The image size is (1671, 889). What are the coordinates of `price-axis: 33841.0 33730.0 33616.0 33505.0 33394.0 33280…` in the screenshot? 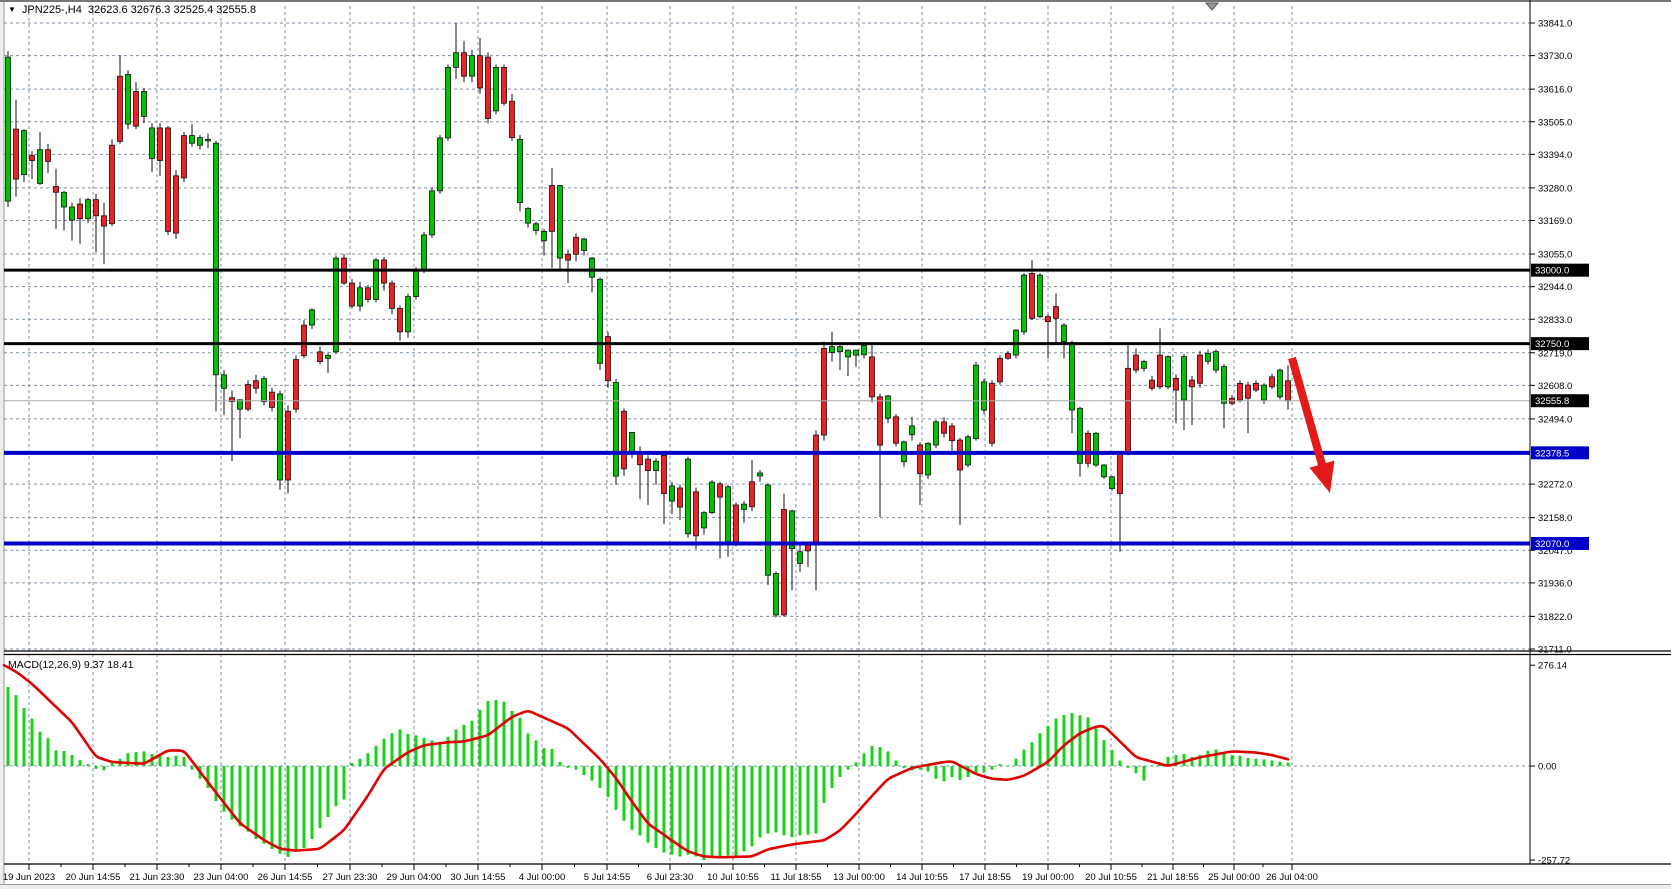 It's located at (1559, 443).